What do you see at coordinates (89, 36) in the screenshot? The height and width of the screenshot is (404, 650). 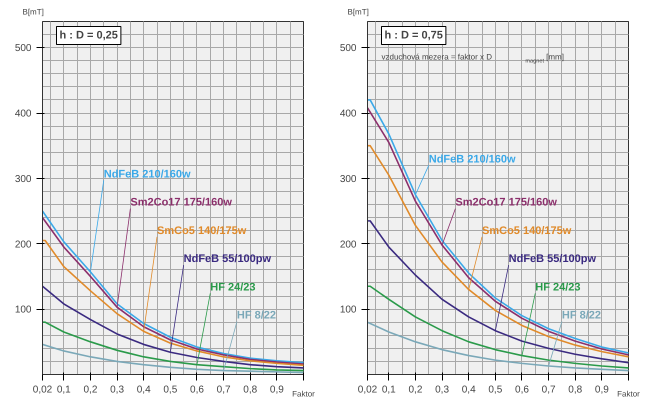 I see `text: h : D = 0,25` at bounding box center [89, 36].